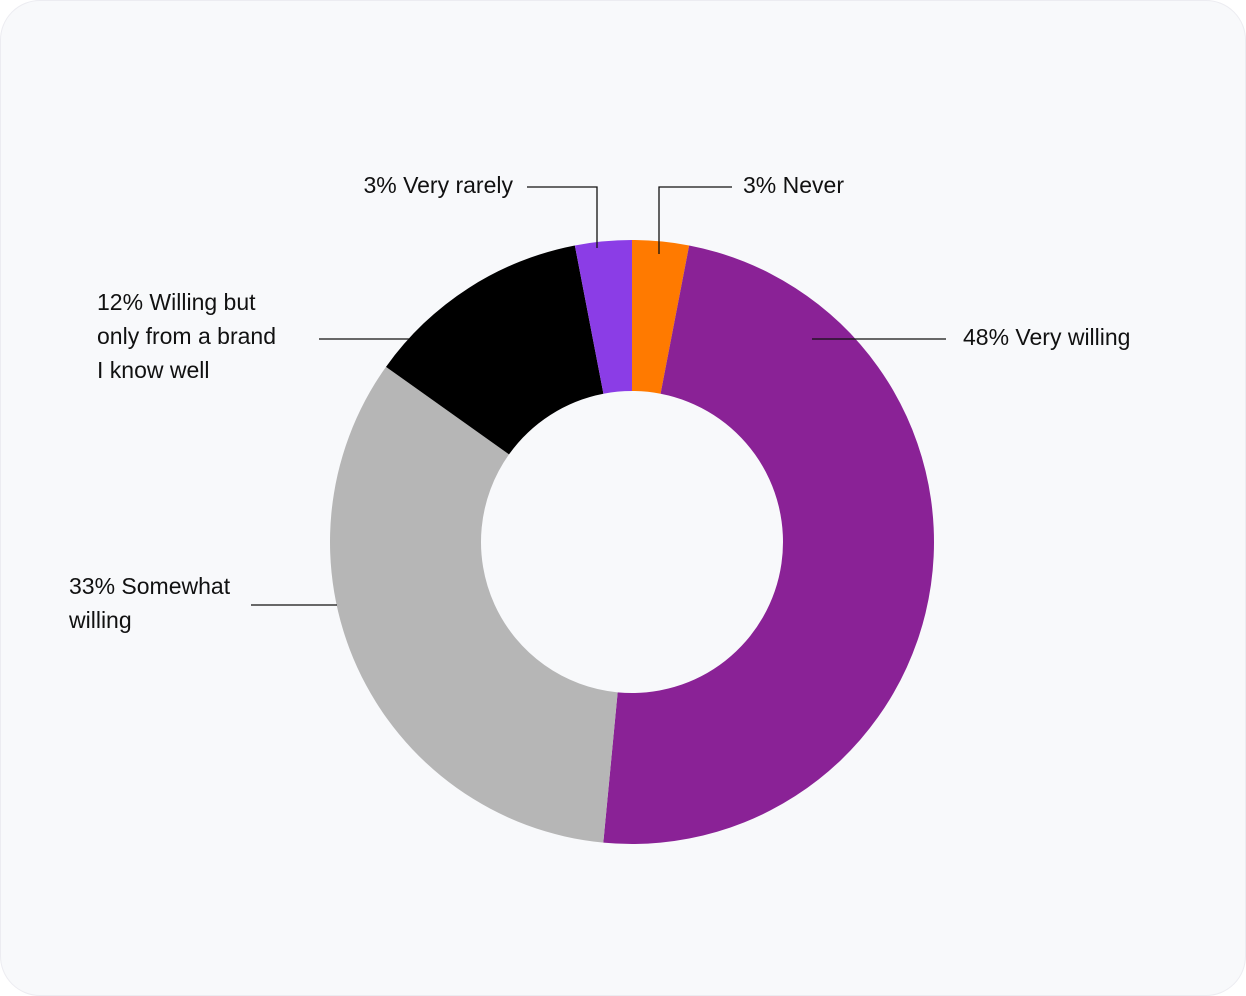 Image resolution: width=1246 pixels, height=996 pixels. Describe the element at coordinates (149, 603) in the screenshot. I see `slice-label-somewhat-willing: 33% Somewhat willing` at that location.